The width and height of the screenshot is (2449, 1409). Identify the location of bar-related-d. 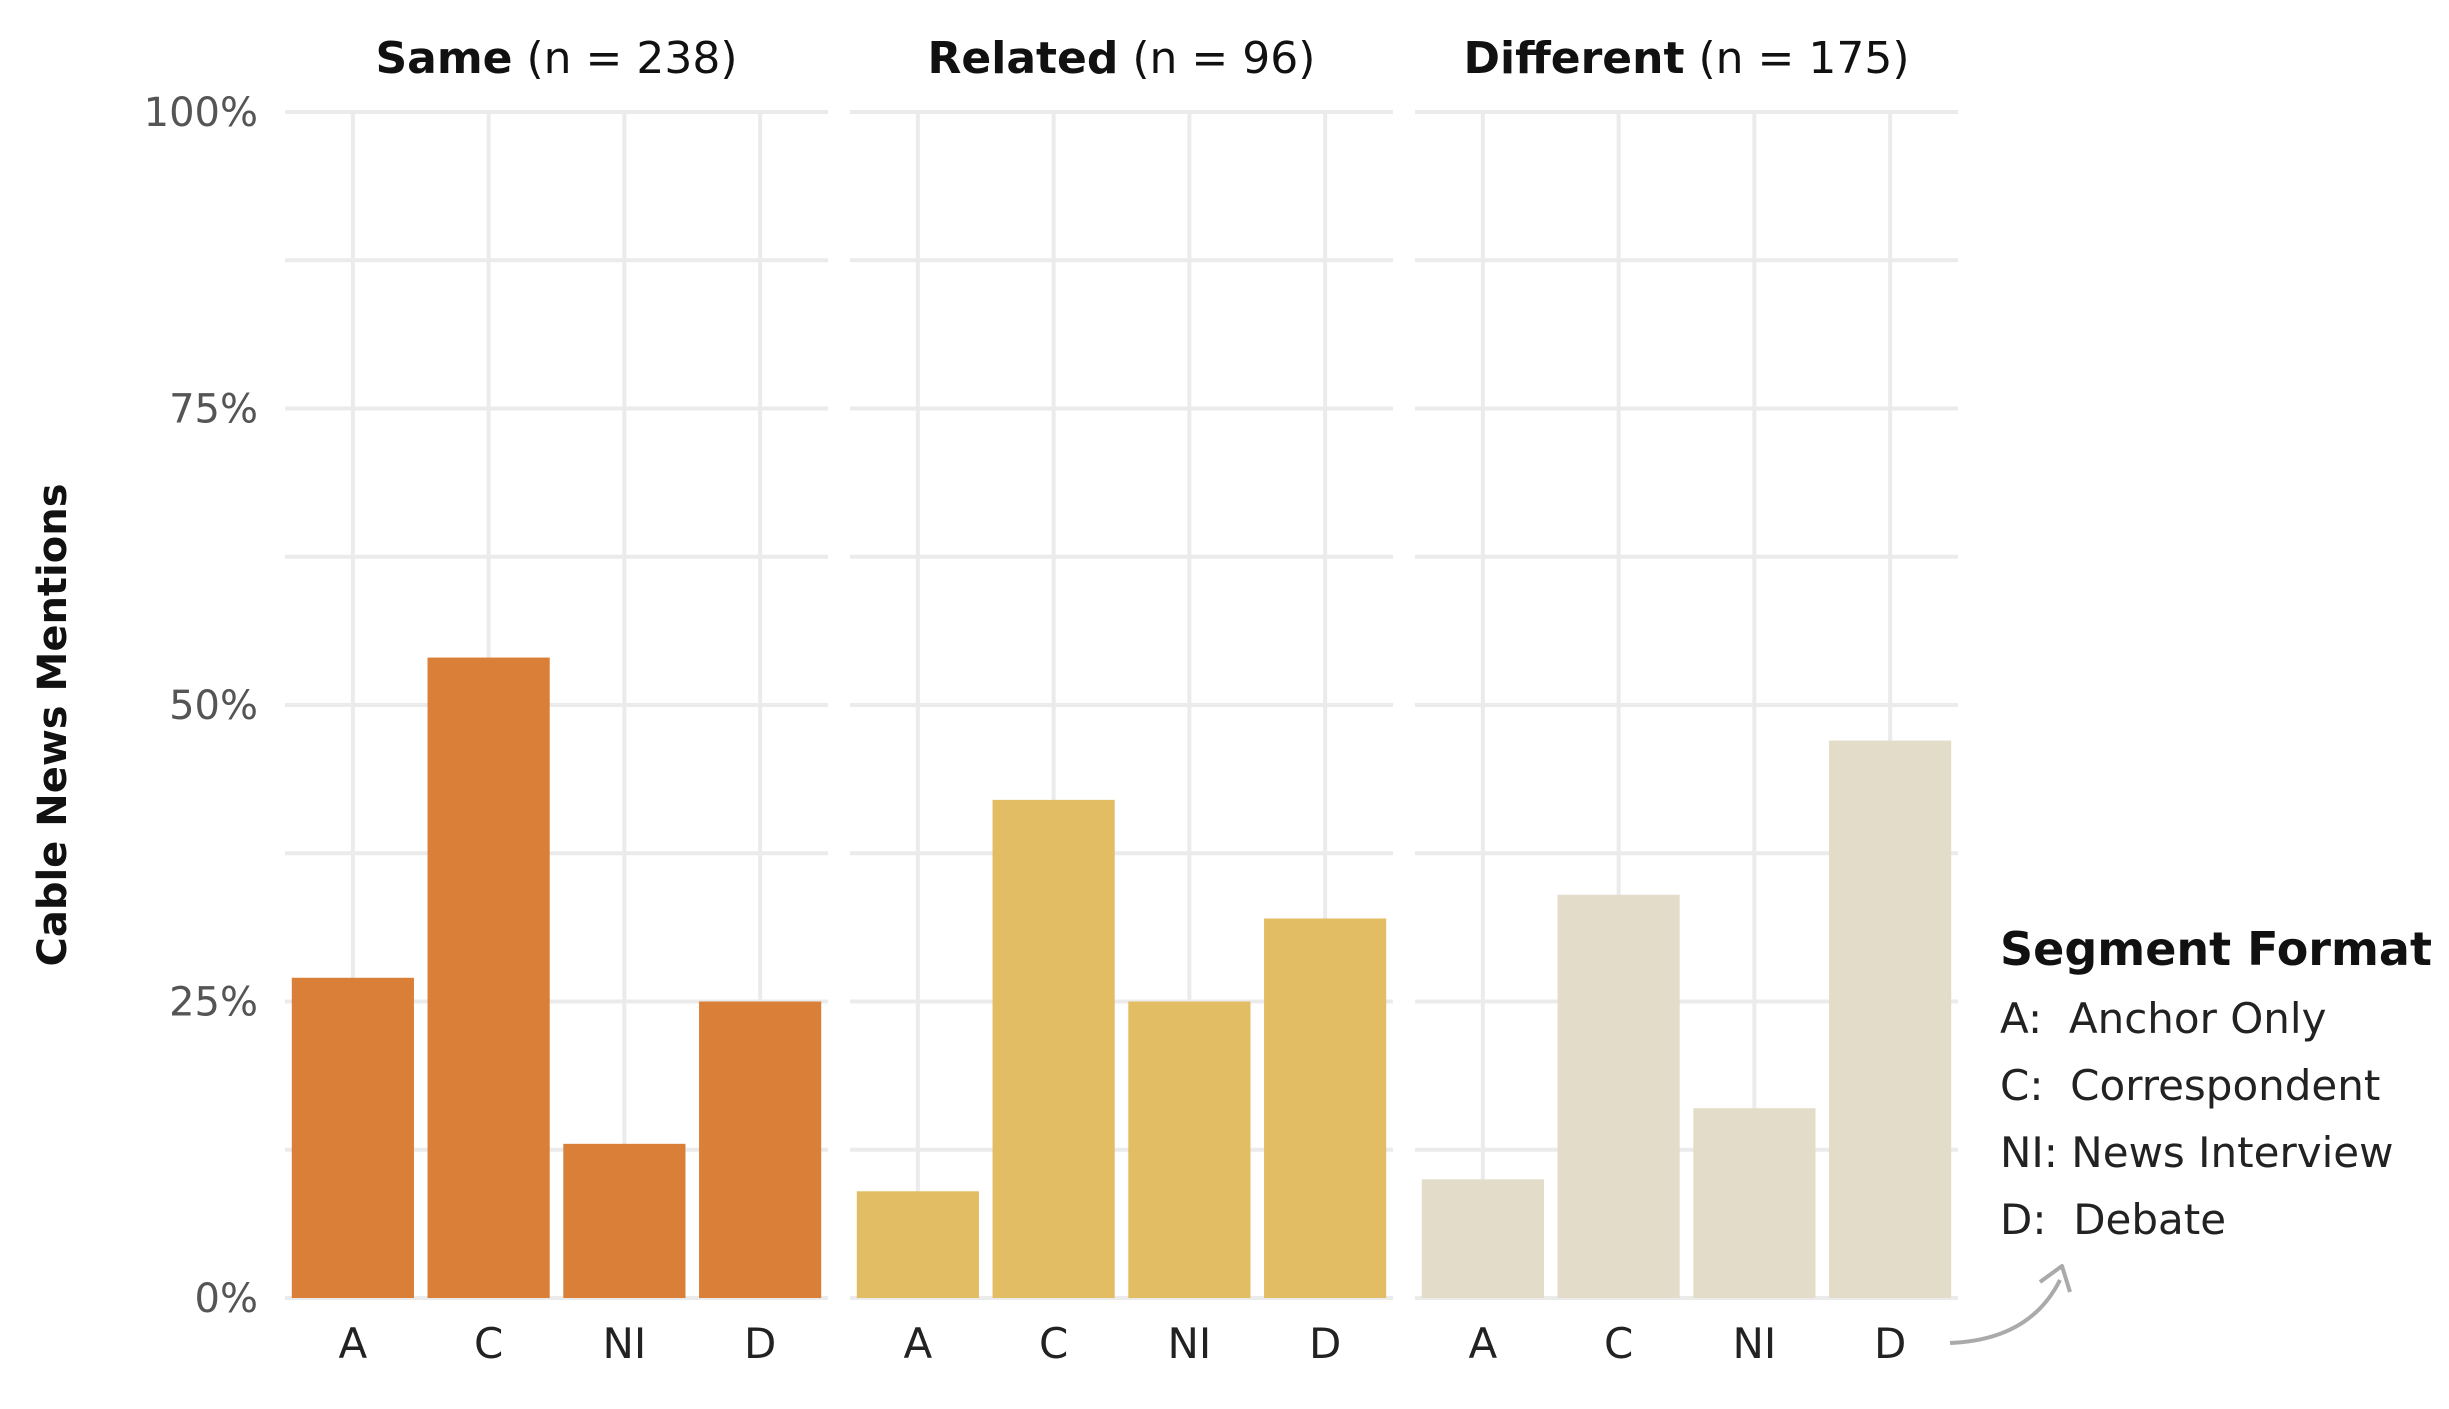
(1325, 1108).